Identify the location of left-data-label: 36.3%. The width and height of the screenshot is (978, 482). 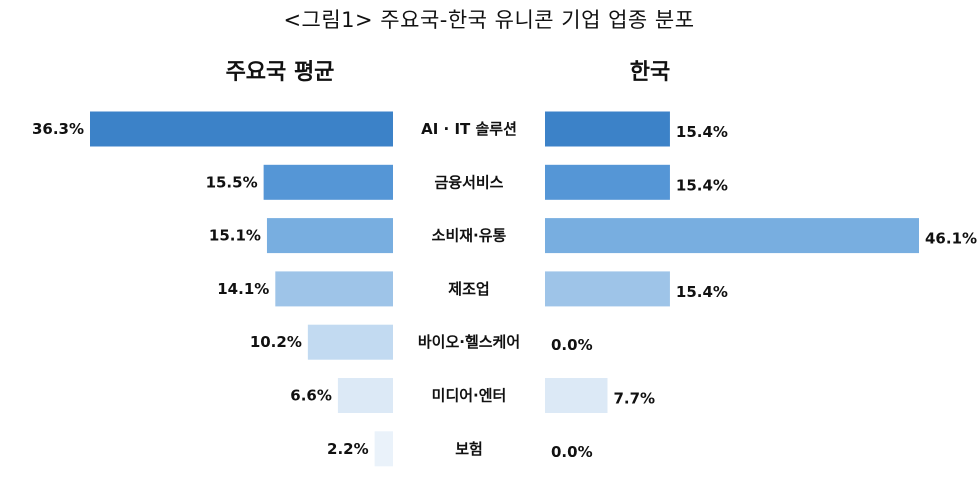
(58, 129).